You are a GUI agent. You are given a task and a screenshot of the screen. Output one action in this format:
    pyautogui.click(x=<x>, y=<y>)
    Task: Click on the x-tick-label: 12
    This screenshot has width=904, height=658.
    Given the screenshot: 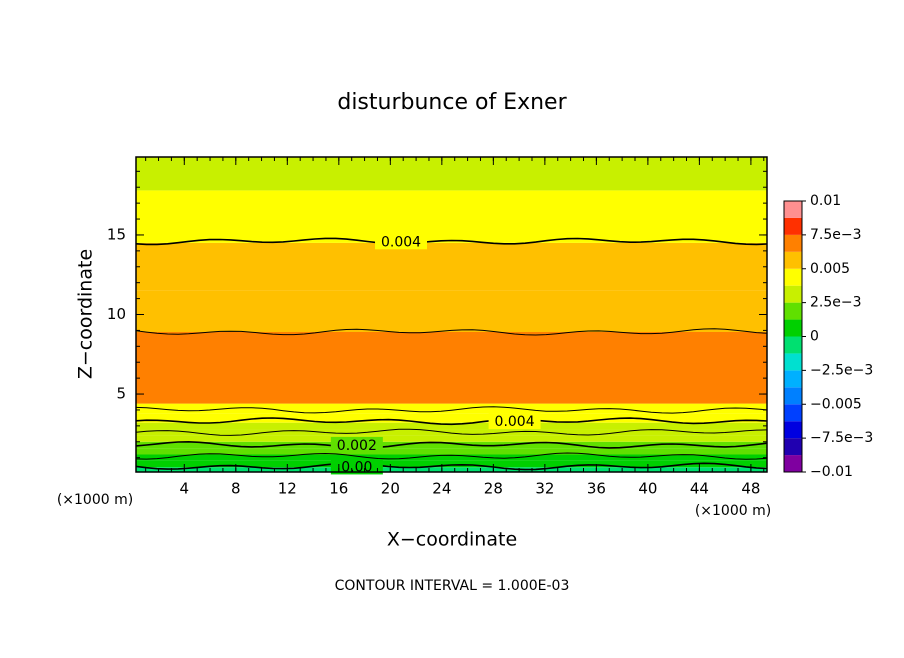 What is the action you would take?
    pyautogui.click(x=287, y=489)
    